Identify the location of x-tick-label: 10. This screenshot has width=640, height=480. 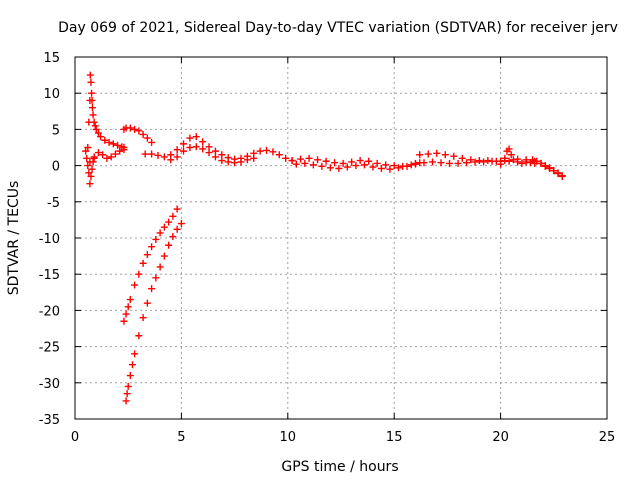
(288, 437).